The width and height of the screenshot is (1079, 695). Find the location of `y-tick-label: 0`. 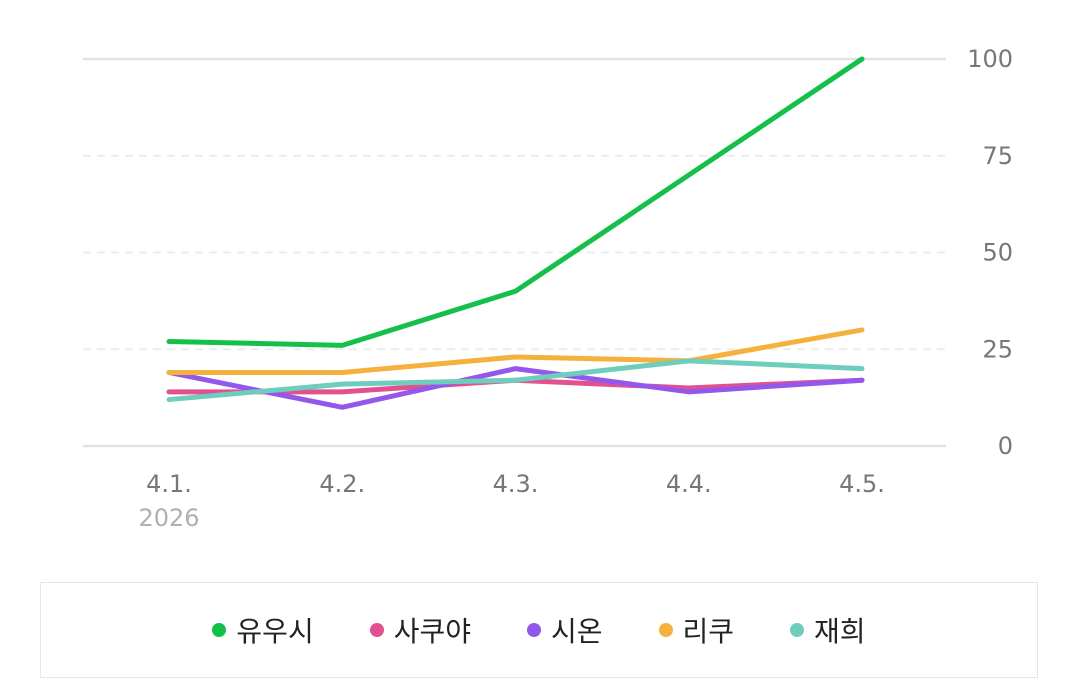

y-tick-label: 0 is located at coordinates (1005, 446).